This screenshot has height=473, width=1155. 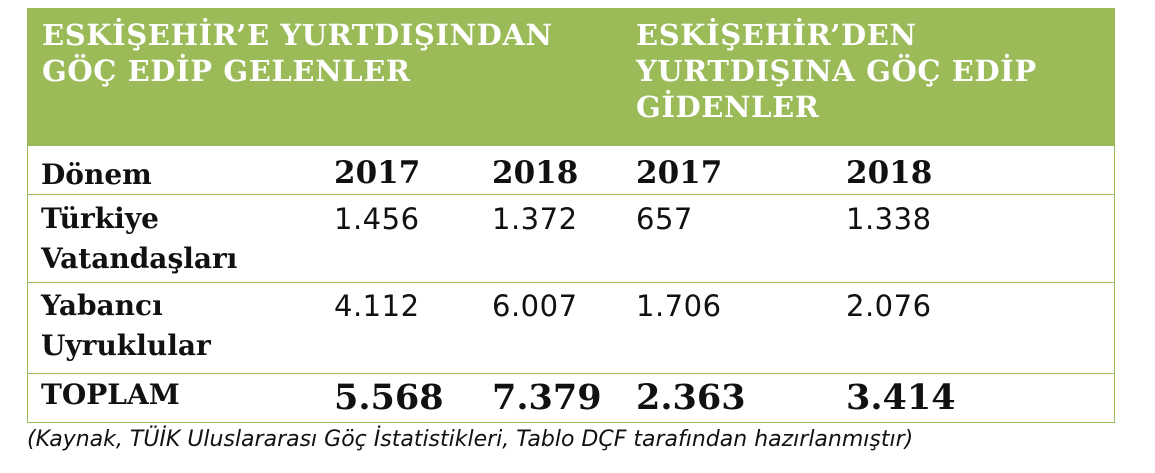 What do you see at coordinates (377, 219) in the screenshot?
I see `citizens-in-2017: 1.456` at bounding box center [377, 219].